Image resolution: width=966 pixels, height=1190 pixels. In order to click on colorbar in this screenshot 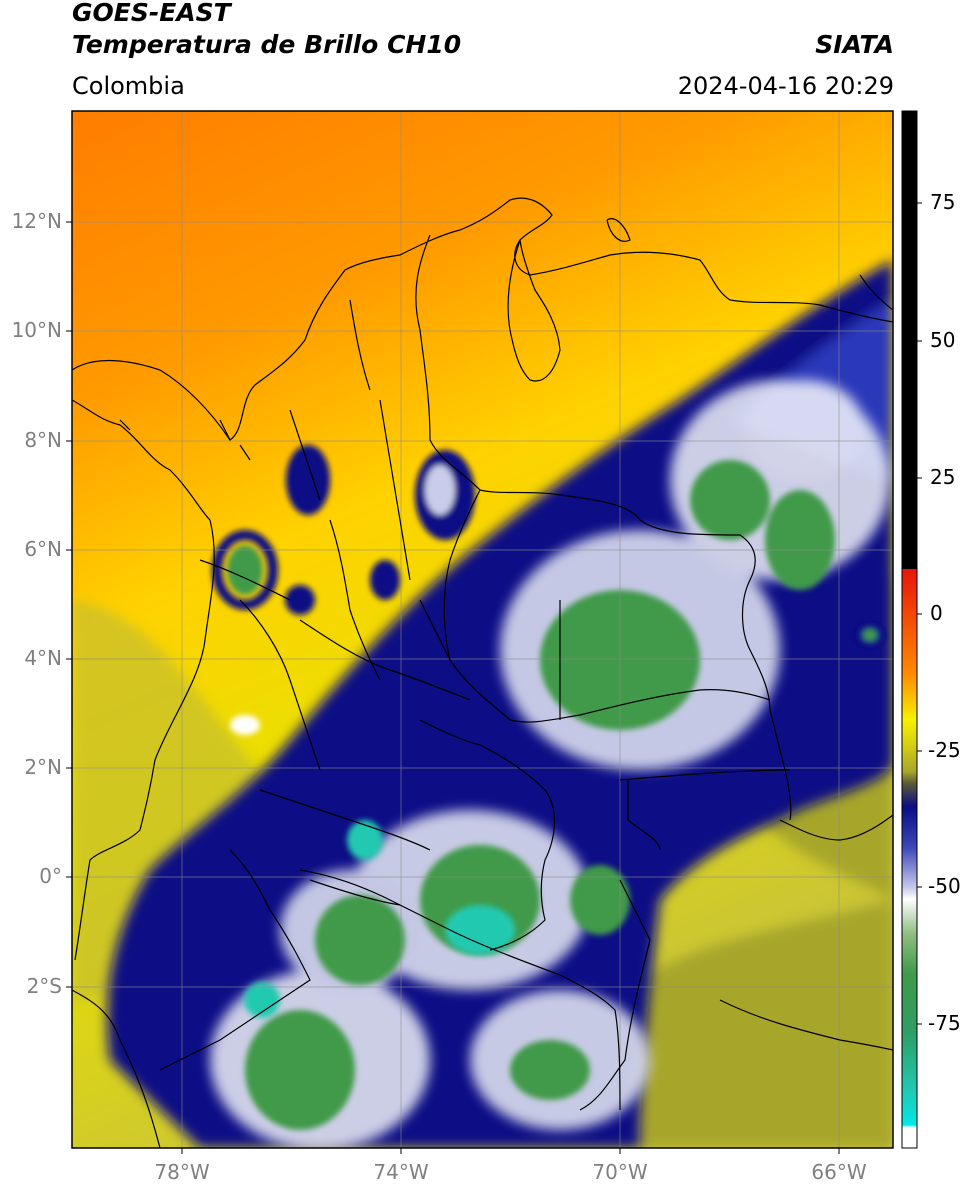, I will do `click(911, 629)`.